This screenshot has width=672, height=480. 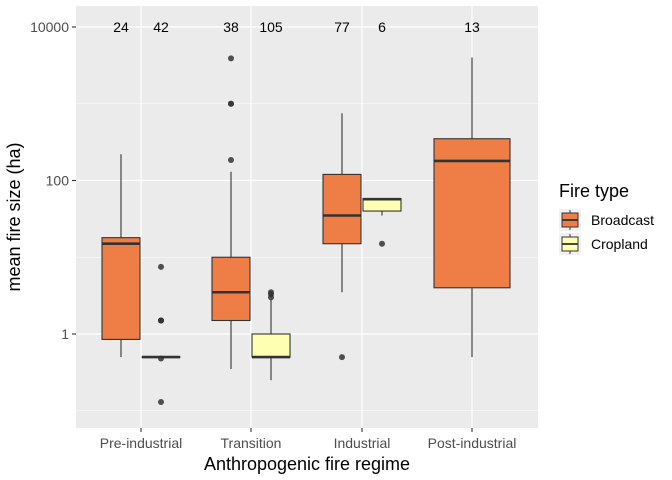 What do you see at coordinates (58, 181) in the screenshot?
I see `y-tick-label: 100` at bounding box center [58, 181].